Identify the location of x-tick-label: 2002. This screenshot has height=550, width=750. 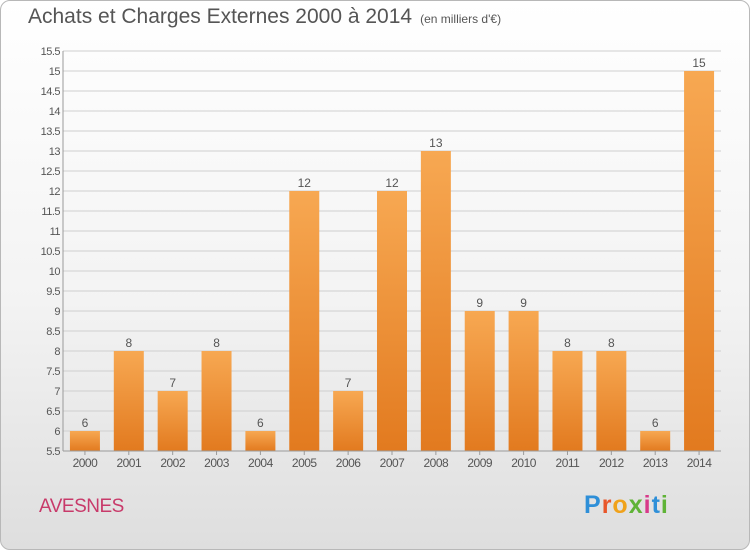
(173, 463).